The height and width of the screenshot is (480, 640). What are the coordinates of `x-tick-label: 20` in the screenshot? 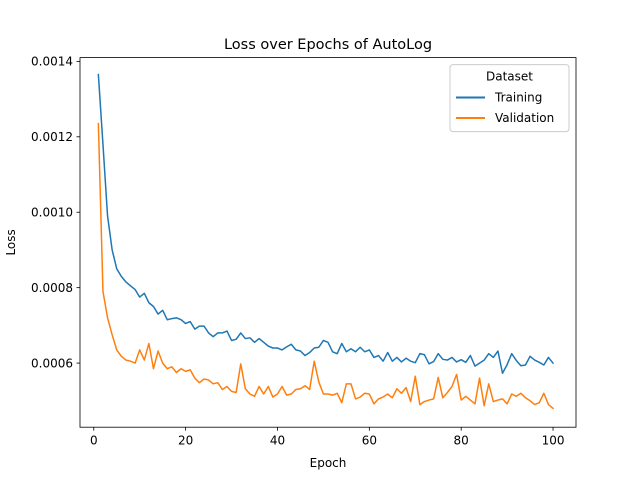 It's located at (185, 441).